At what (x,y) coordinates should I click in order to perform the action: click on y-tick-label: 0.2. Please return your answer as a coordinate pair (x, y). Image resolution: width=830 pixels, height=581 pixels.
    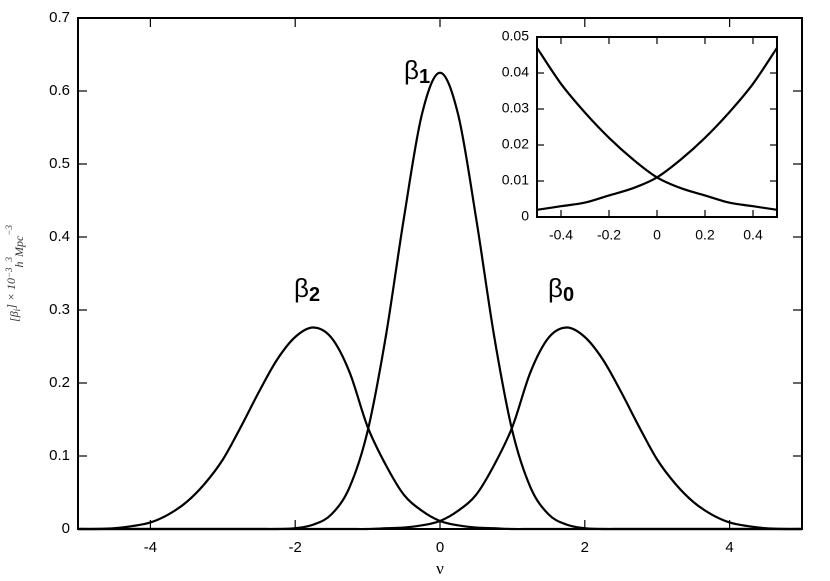
    Looking at the image, I should click on (59, 382).